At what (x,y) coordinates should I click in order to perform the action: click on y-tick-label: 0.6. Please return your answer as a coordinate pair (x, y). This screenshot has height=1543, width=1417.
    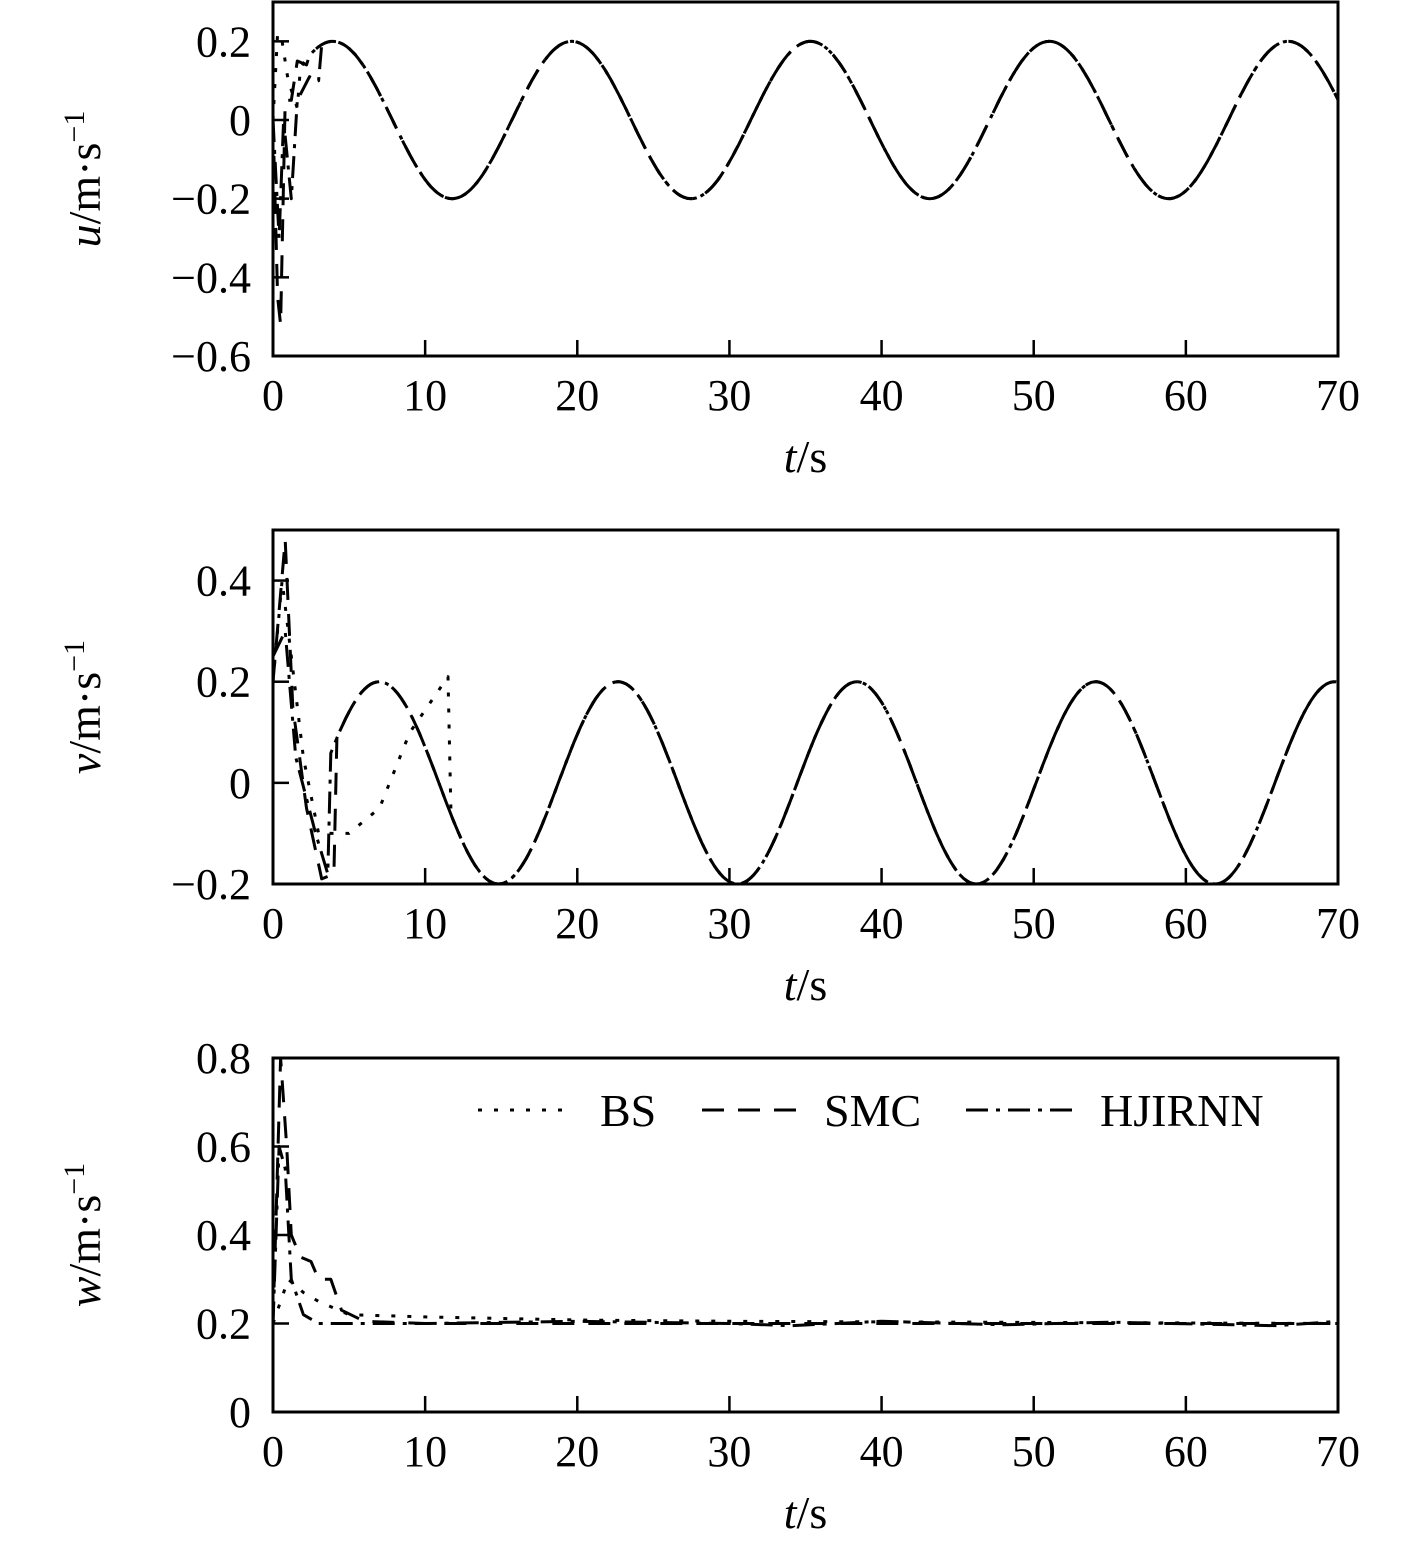
    Looking at the image, I should click on (223, 1147).